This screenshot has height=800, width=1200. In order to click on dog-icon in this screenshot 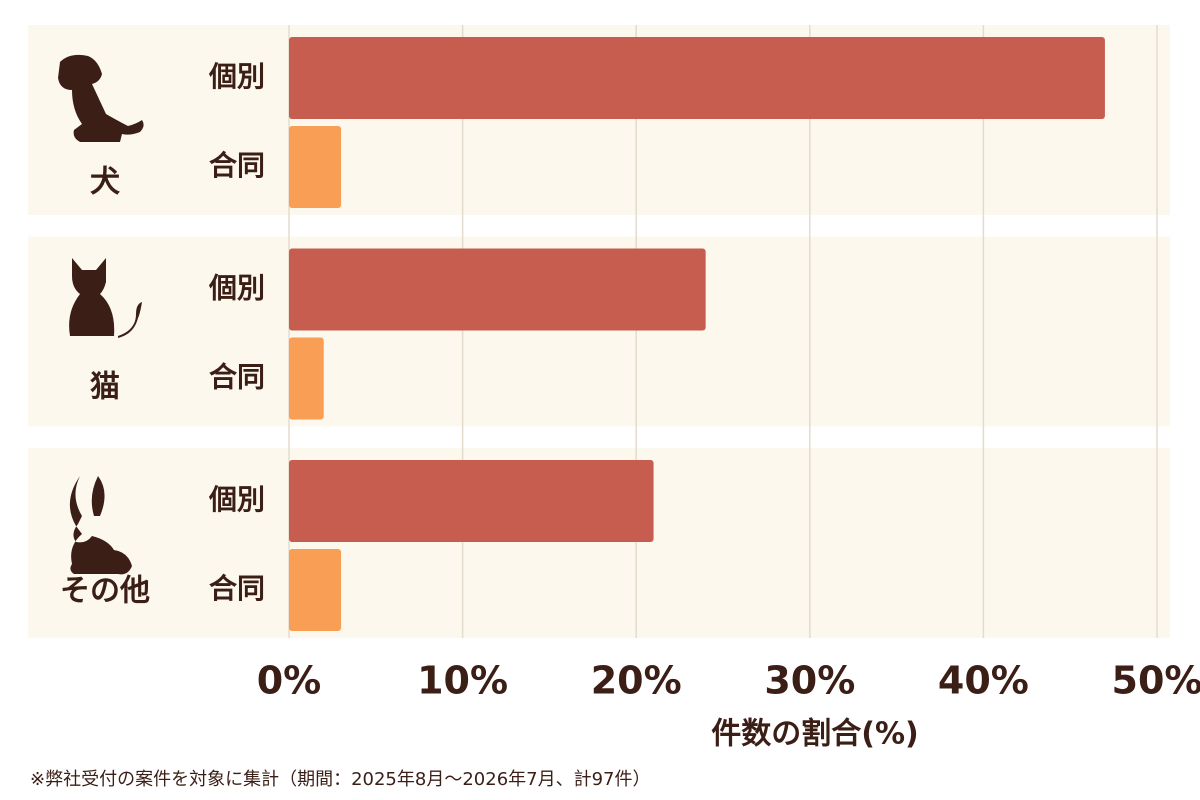, I will do `click(101, 98)`.